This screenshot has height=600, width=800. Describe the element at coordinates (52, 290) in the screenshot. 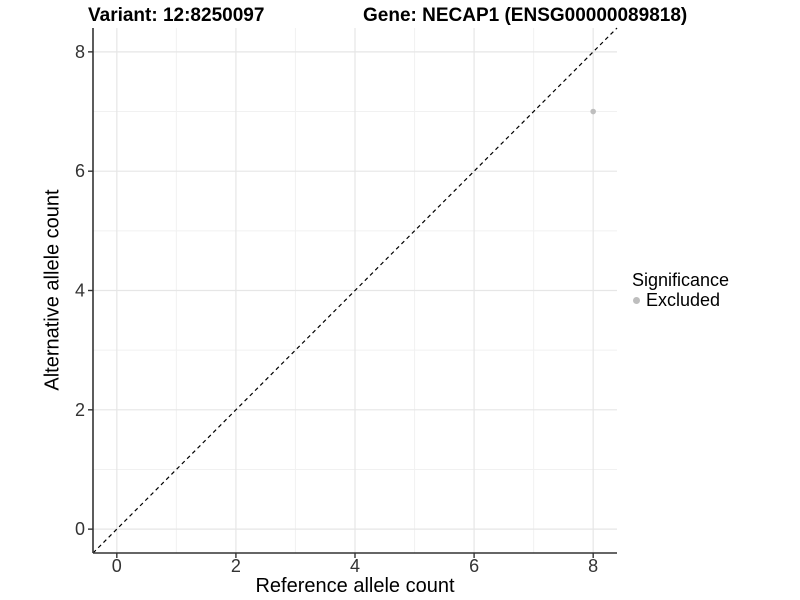

I see `y-axis-title: Alternative allele count` at that location.